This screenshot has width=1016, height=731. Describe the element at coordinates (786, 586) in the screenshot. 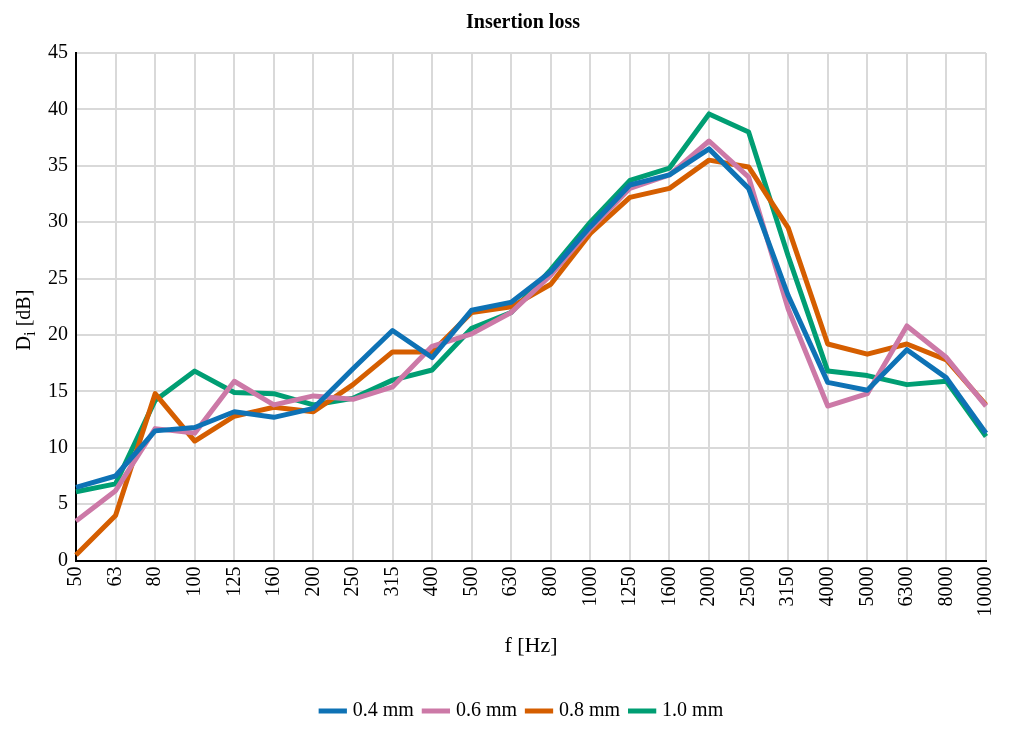

I see `x-tick-label: 3150` at that location.